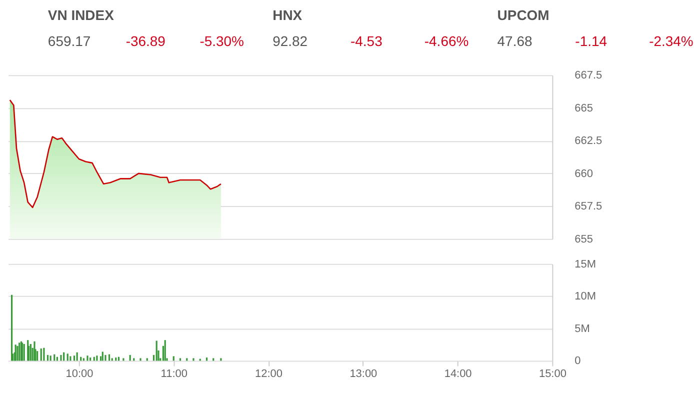 Image resolution: width=694 pixels, height=393 pixels. What do you see at coordinates (81, 15) in the screenshot?
I see `text: VN INDEX` at bounding box center [81, 15].